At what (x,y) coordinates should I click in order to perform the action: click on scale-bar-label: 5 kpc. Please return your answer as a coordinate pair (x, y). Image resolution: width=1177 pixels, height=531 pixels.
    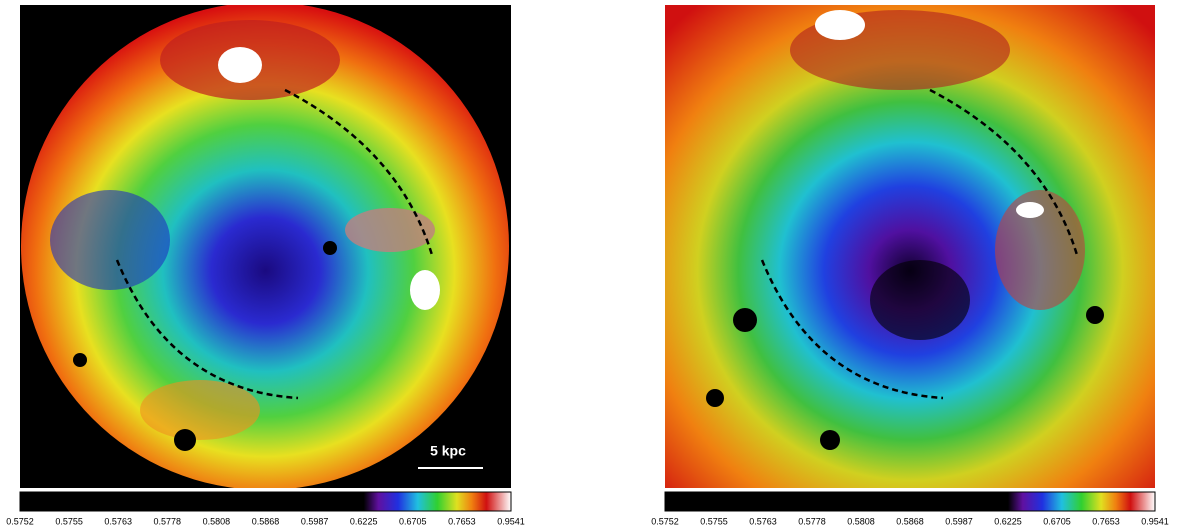
    Looking at the image, I should click on (448, 451).